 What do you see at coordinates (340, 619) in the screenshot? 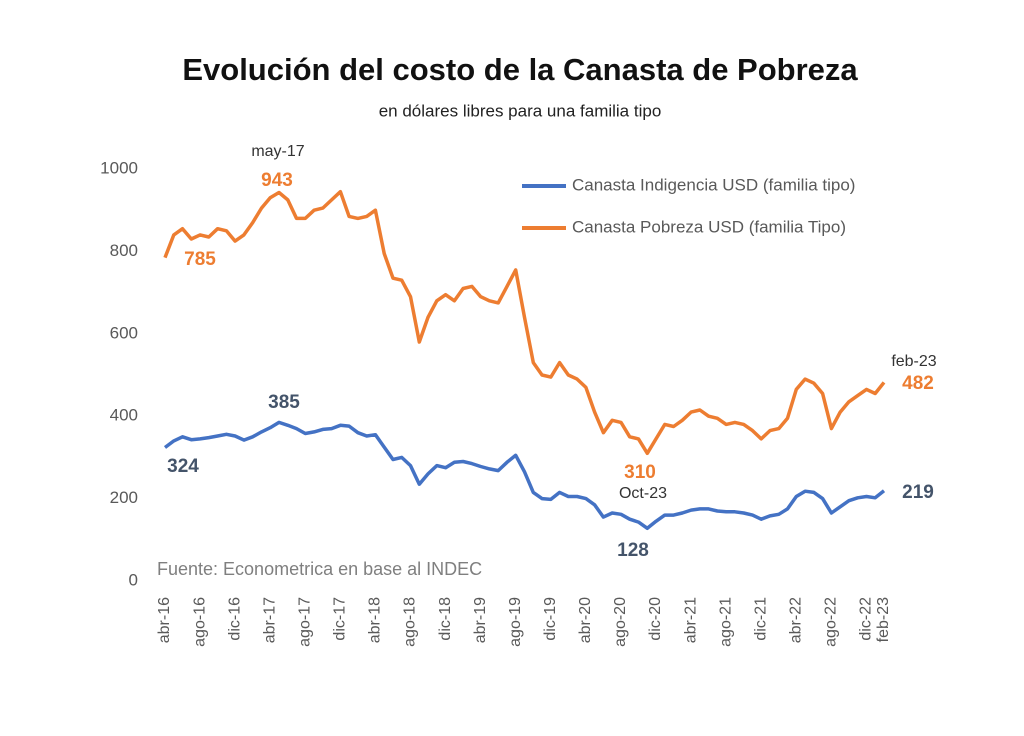
I see `x-tick-label: dic-17` at bounding box center [340, 619].